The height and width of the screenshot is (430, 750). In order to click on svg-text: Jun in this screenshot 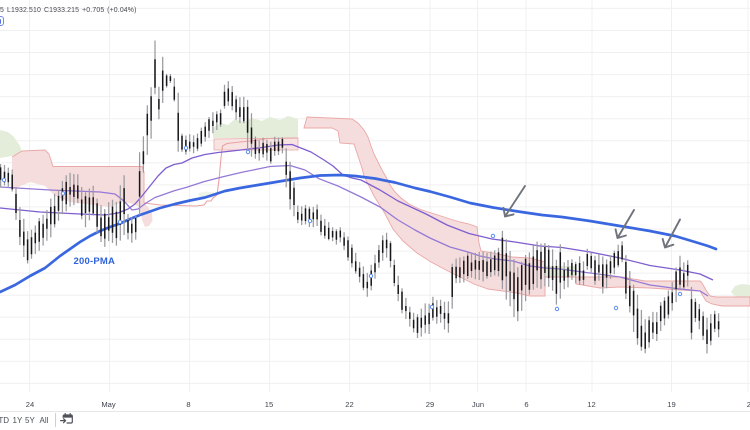, I will do `click(478, 404)`.